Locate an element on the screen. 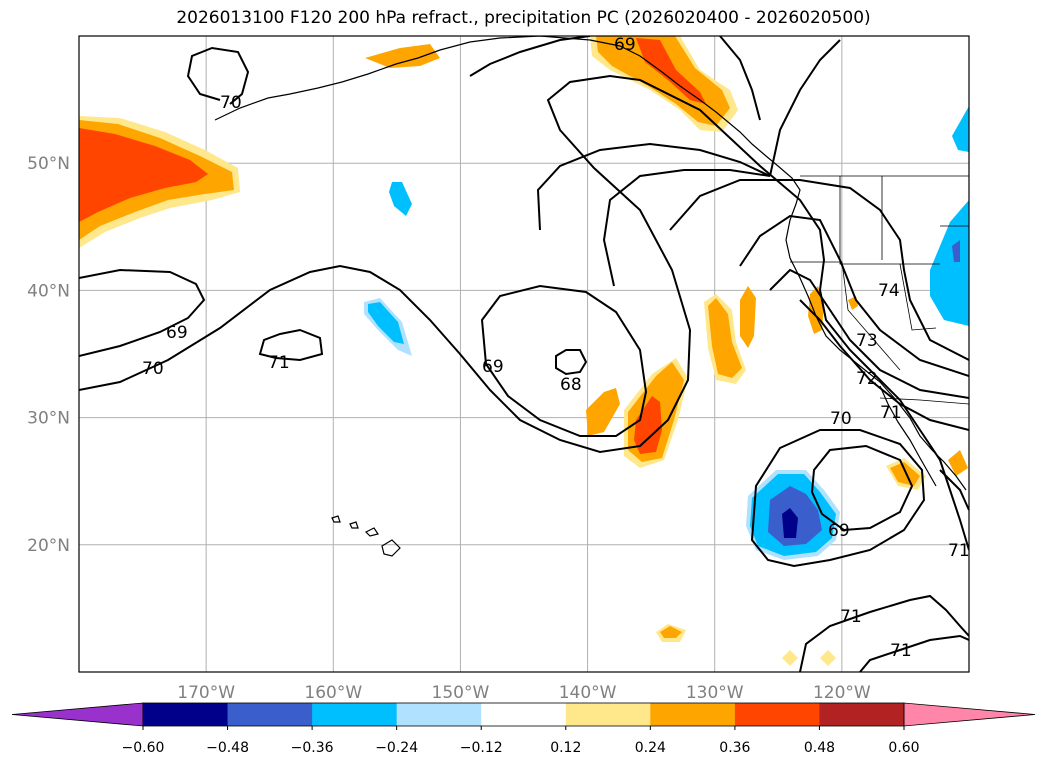  colorbar-tick-label: 0.36 is located at coordinates (734, 748).